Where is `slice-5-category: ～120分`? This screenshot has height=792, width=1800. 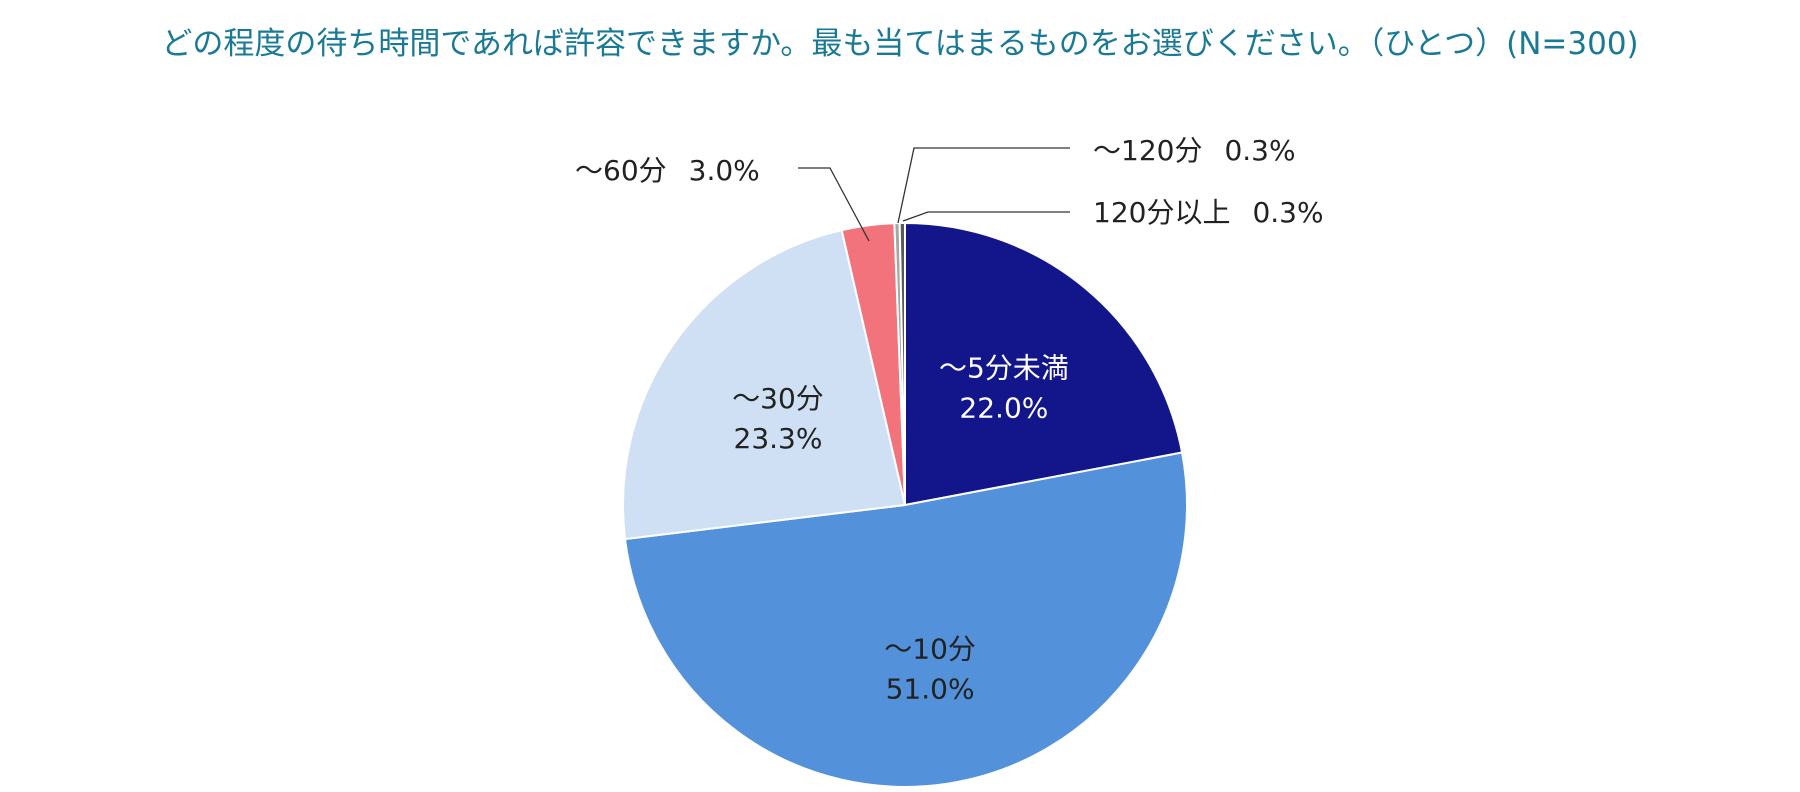 slice-5-category: ～120分 is located at coordinates (1147, 150).